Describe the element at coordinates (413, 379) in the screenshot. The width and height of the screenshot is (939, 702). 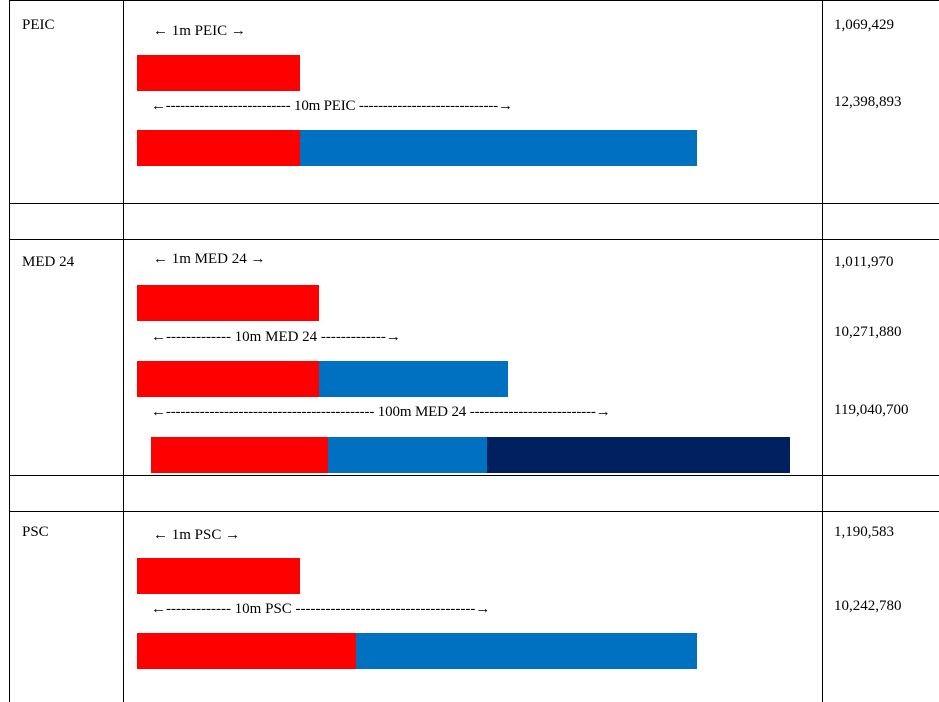
I see `bar-10m-med24-blue` at that location.